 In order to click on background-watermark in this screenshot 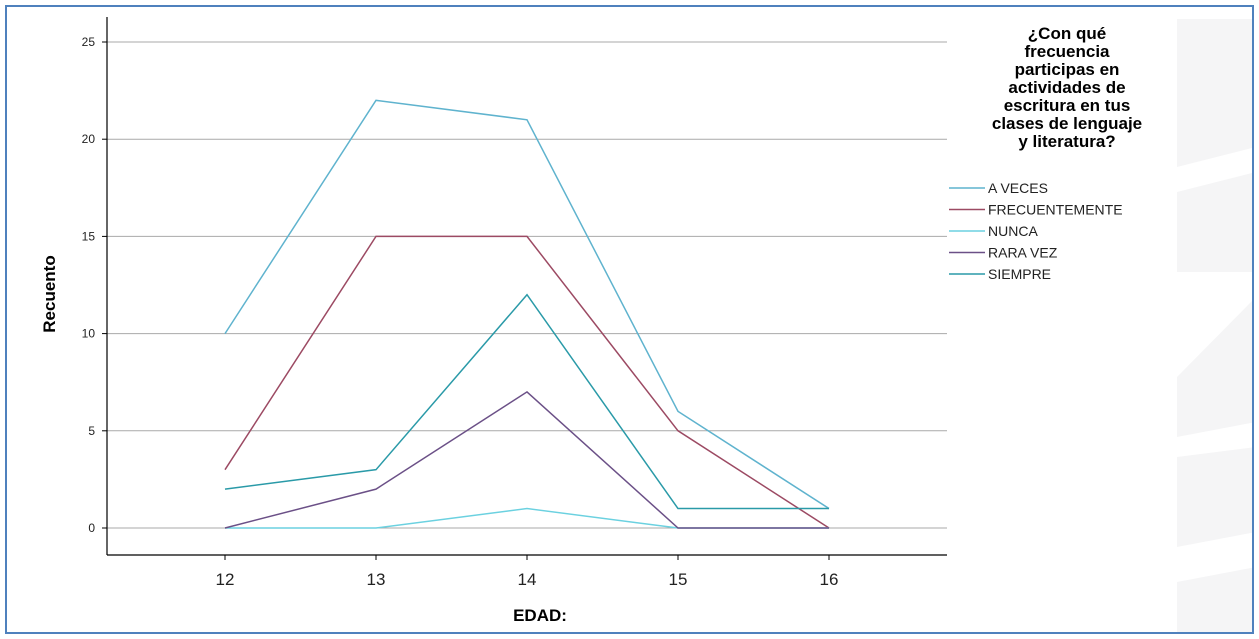, I will do `click(1214, 325)`.